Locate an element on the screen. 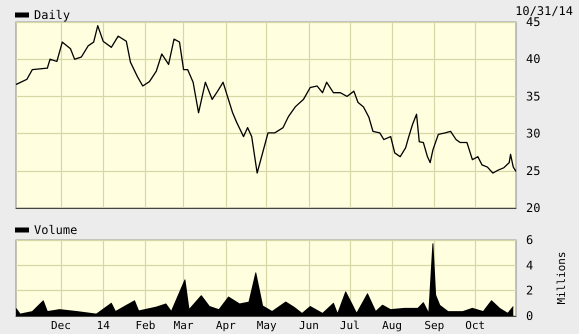 This screenshot has height=334, width=579. y-tick-label: 30 is located at coordinates (533, 133).